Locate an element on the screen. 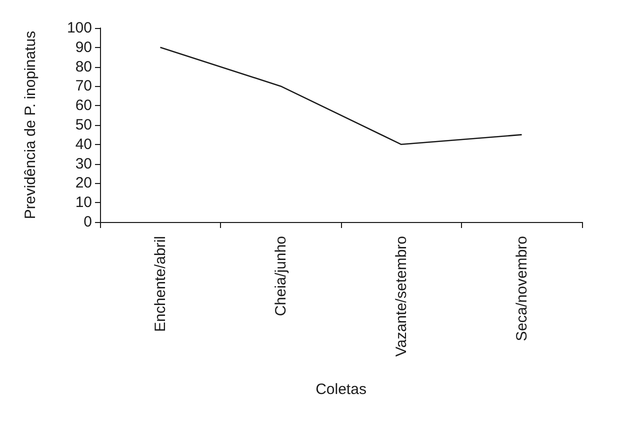  y-tick-label: 30 is located at coordinates (83, 163).